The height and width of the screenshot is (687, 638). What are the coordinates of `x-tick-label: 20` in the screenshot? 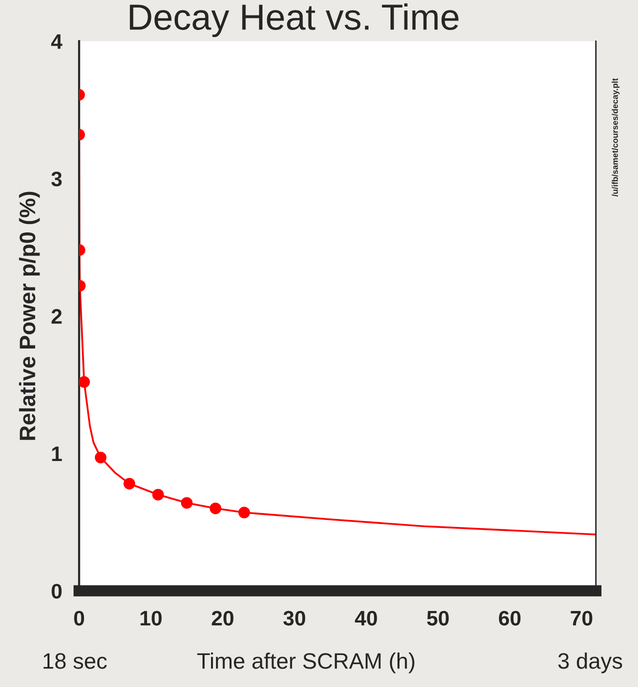 It's located at (223, 618).